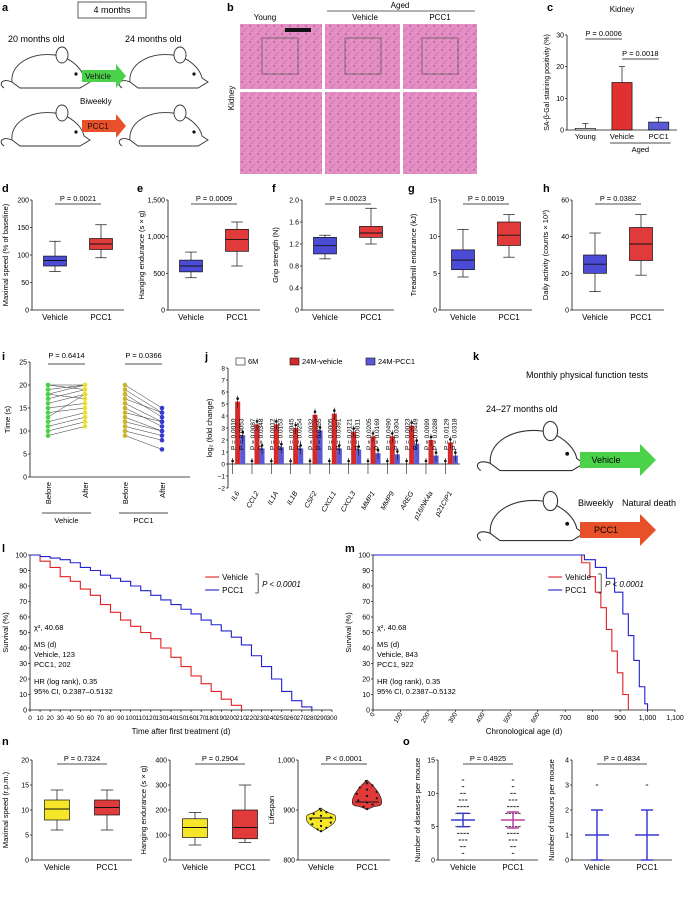  Describe the element at coordinates (143, 520) in the screenshot. I see `group-label: PCC1` at that location.